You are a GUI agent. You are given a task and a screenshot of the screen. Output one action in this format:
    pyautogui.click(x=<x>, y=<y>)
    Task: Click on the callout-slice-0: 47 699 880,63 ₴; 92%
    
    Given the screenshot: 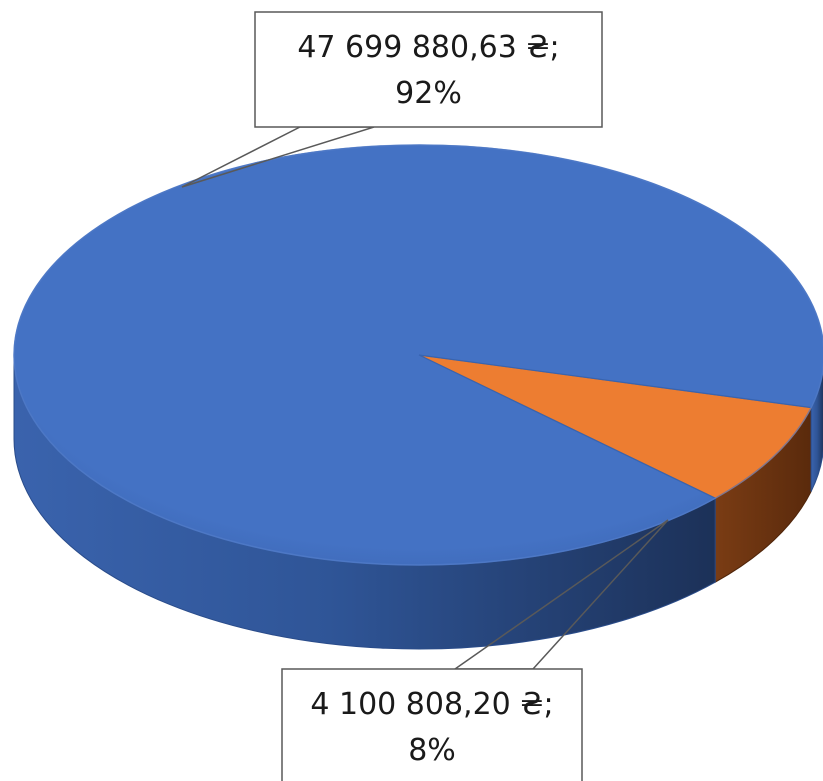 What is the action you would take?
    pyautogui.click(x=392, y=99)
    